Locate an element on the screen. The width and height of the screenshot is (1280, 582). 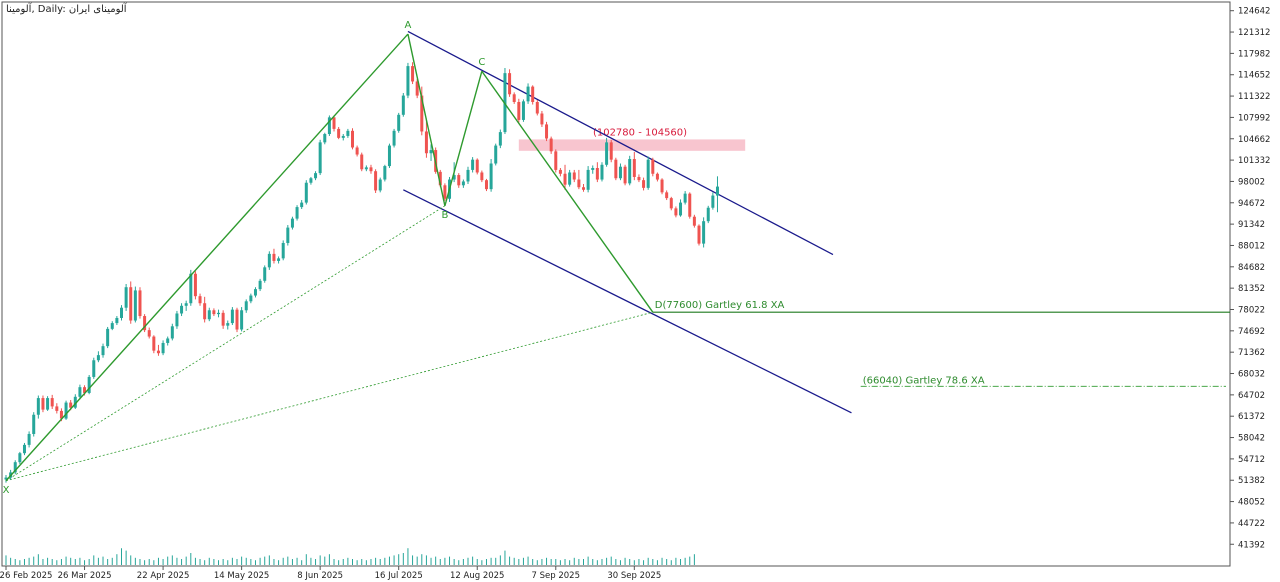
y-tick-label: 117982 is located at coordinates (1254, 54).